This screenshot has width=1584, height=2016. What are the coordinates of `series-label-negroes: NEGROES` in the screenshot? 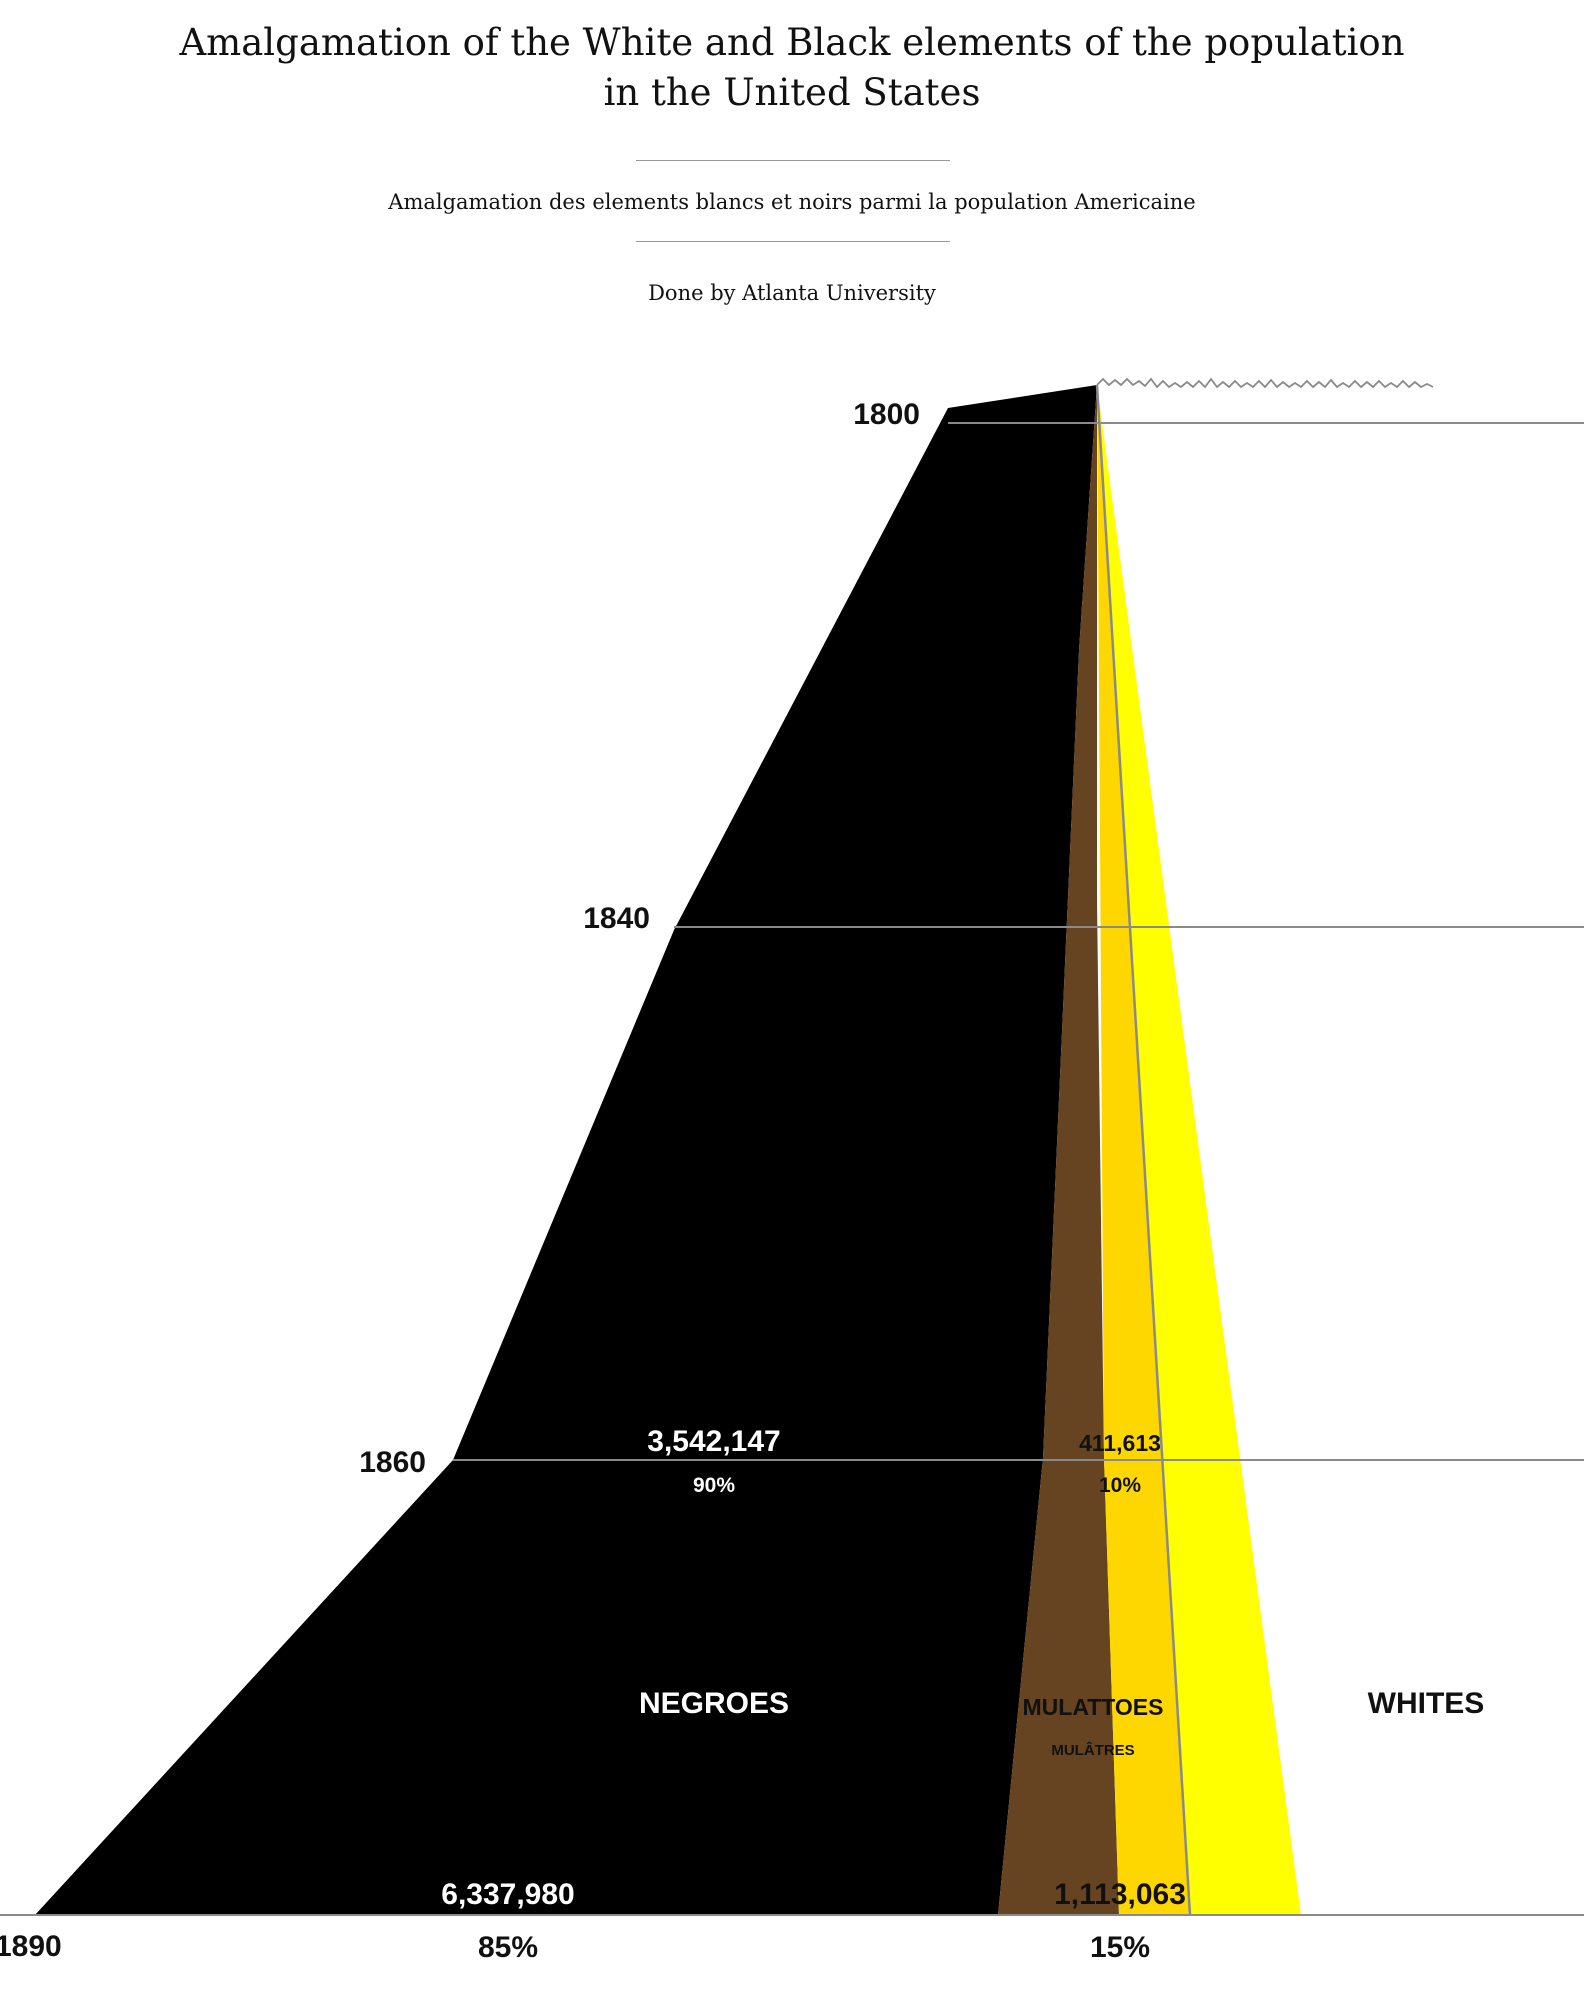 It's located at (714, 1703).